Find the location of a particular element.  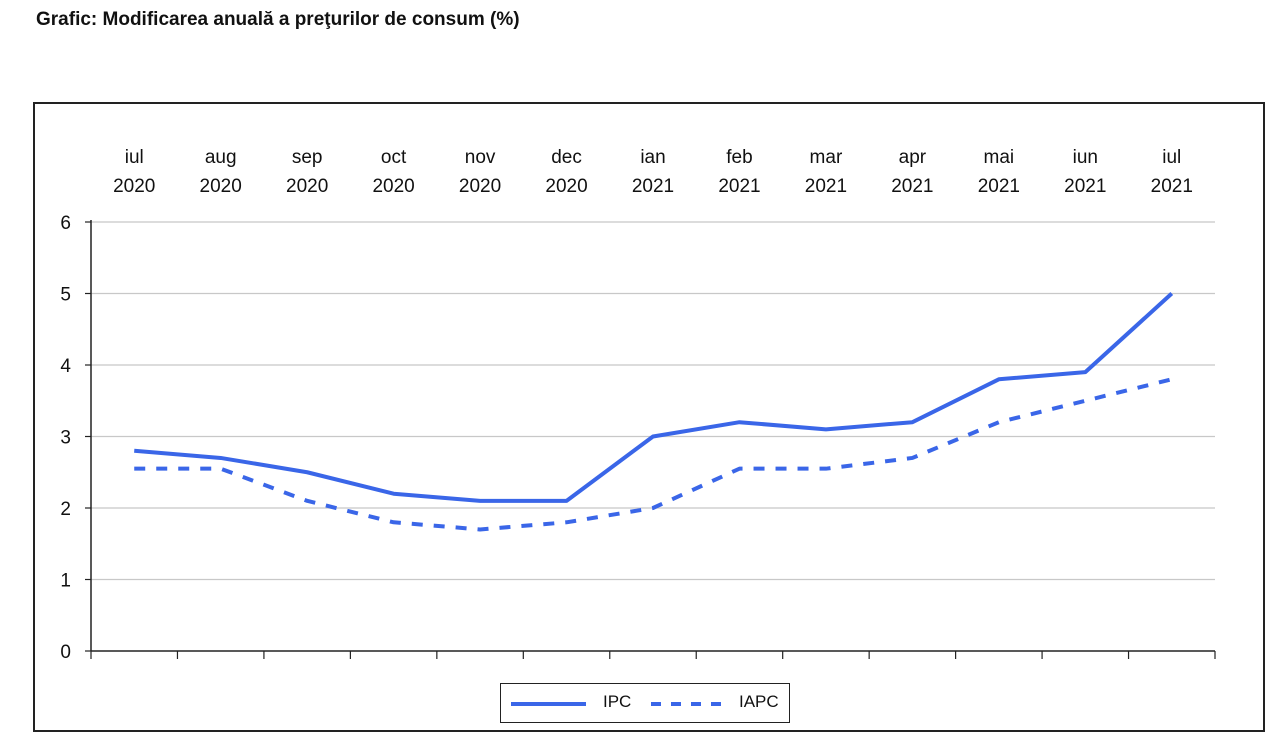

x-tick-label-month: apr is located at coordinates (913, 157).